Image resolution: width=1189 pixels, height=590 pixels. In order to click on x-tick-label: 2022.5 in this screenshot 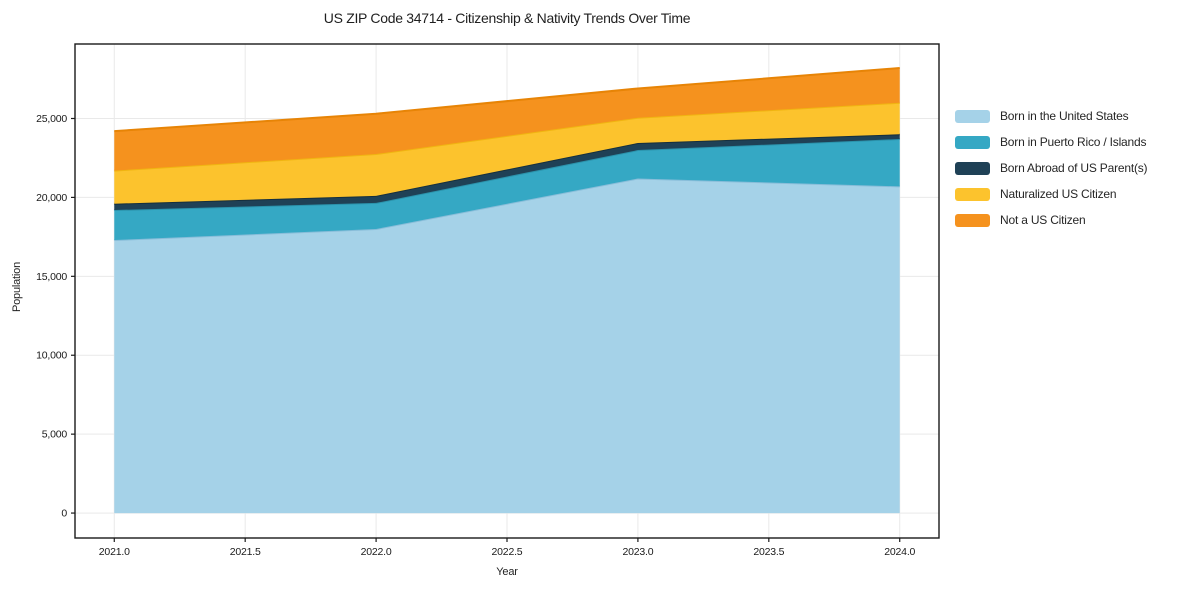, I will do `click(507, 552)`.